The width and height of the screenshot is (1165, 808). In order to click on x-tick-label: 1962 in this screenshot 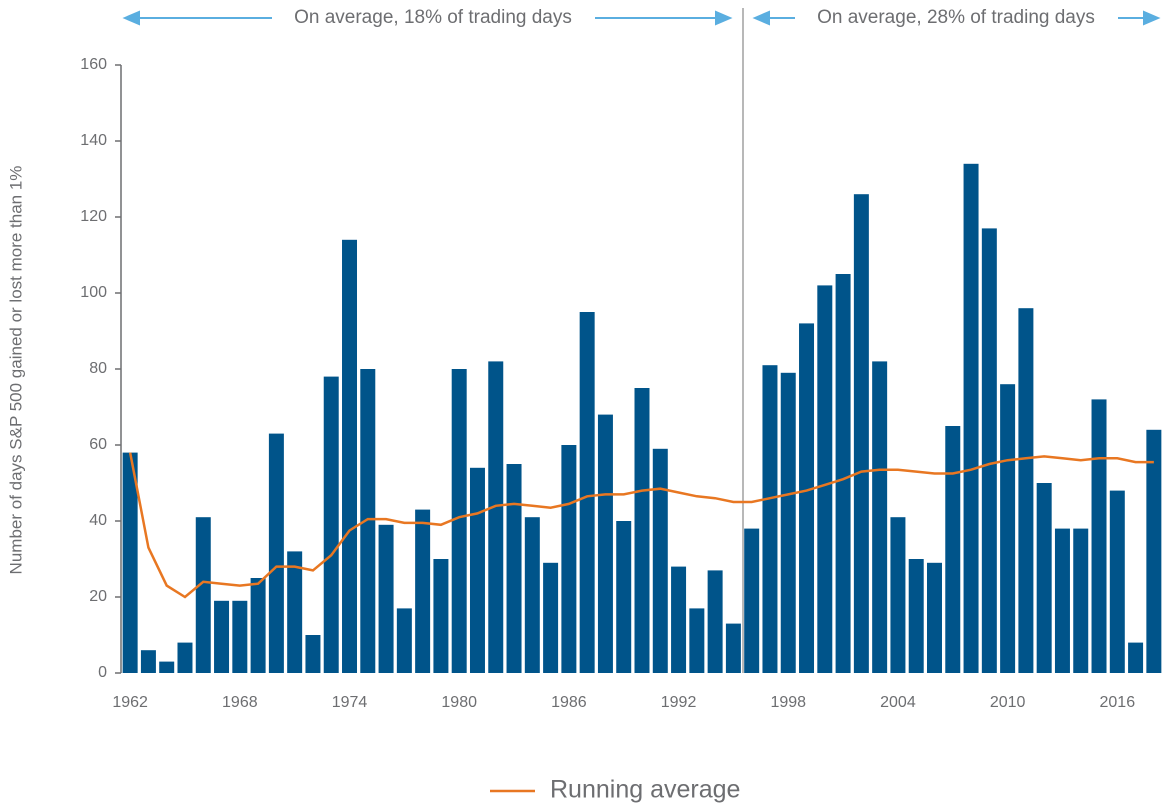, I will do `click(130, 702)`.